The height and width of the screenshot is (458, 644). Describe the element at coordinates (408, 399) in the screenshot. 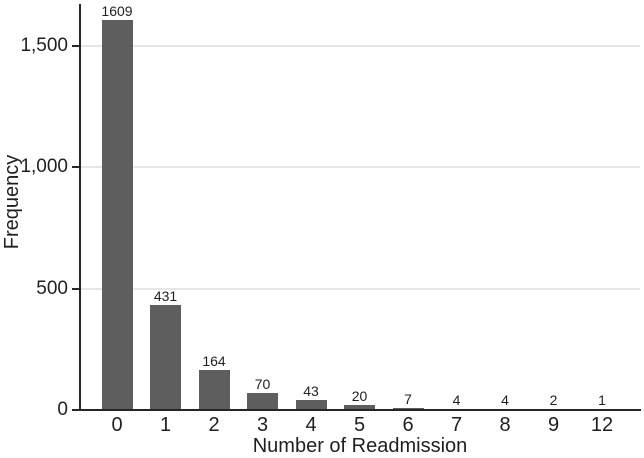

I see `bar-value-label: 7` at that location.